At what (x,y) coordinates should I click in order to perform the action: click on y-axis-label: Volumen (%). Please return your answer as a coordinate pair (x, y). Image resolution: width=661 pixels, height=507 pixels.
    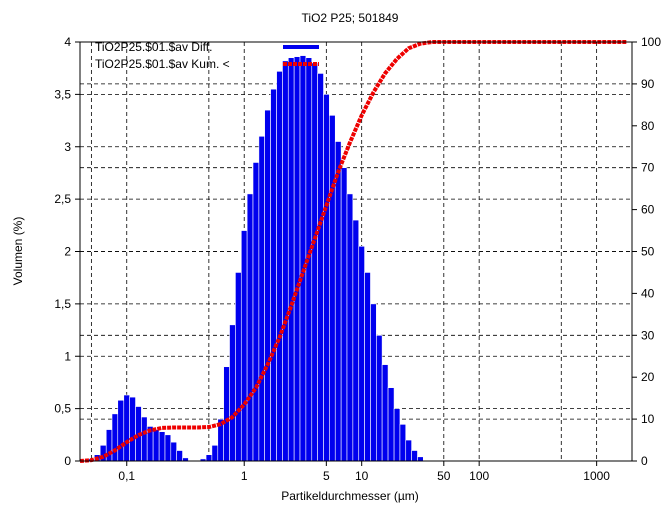
    Looking at the image, I should click on (18, 251).